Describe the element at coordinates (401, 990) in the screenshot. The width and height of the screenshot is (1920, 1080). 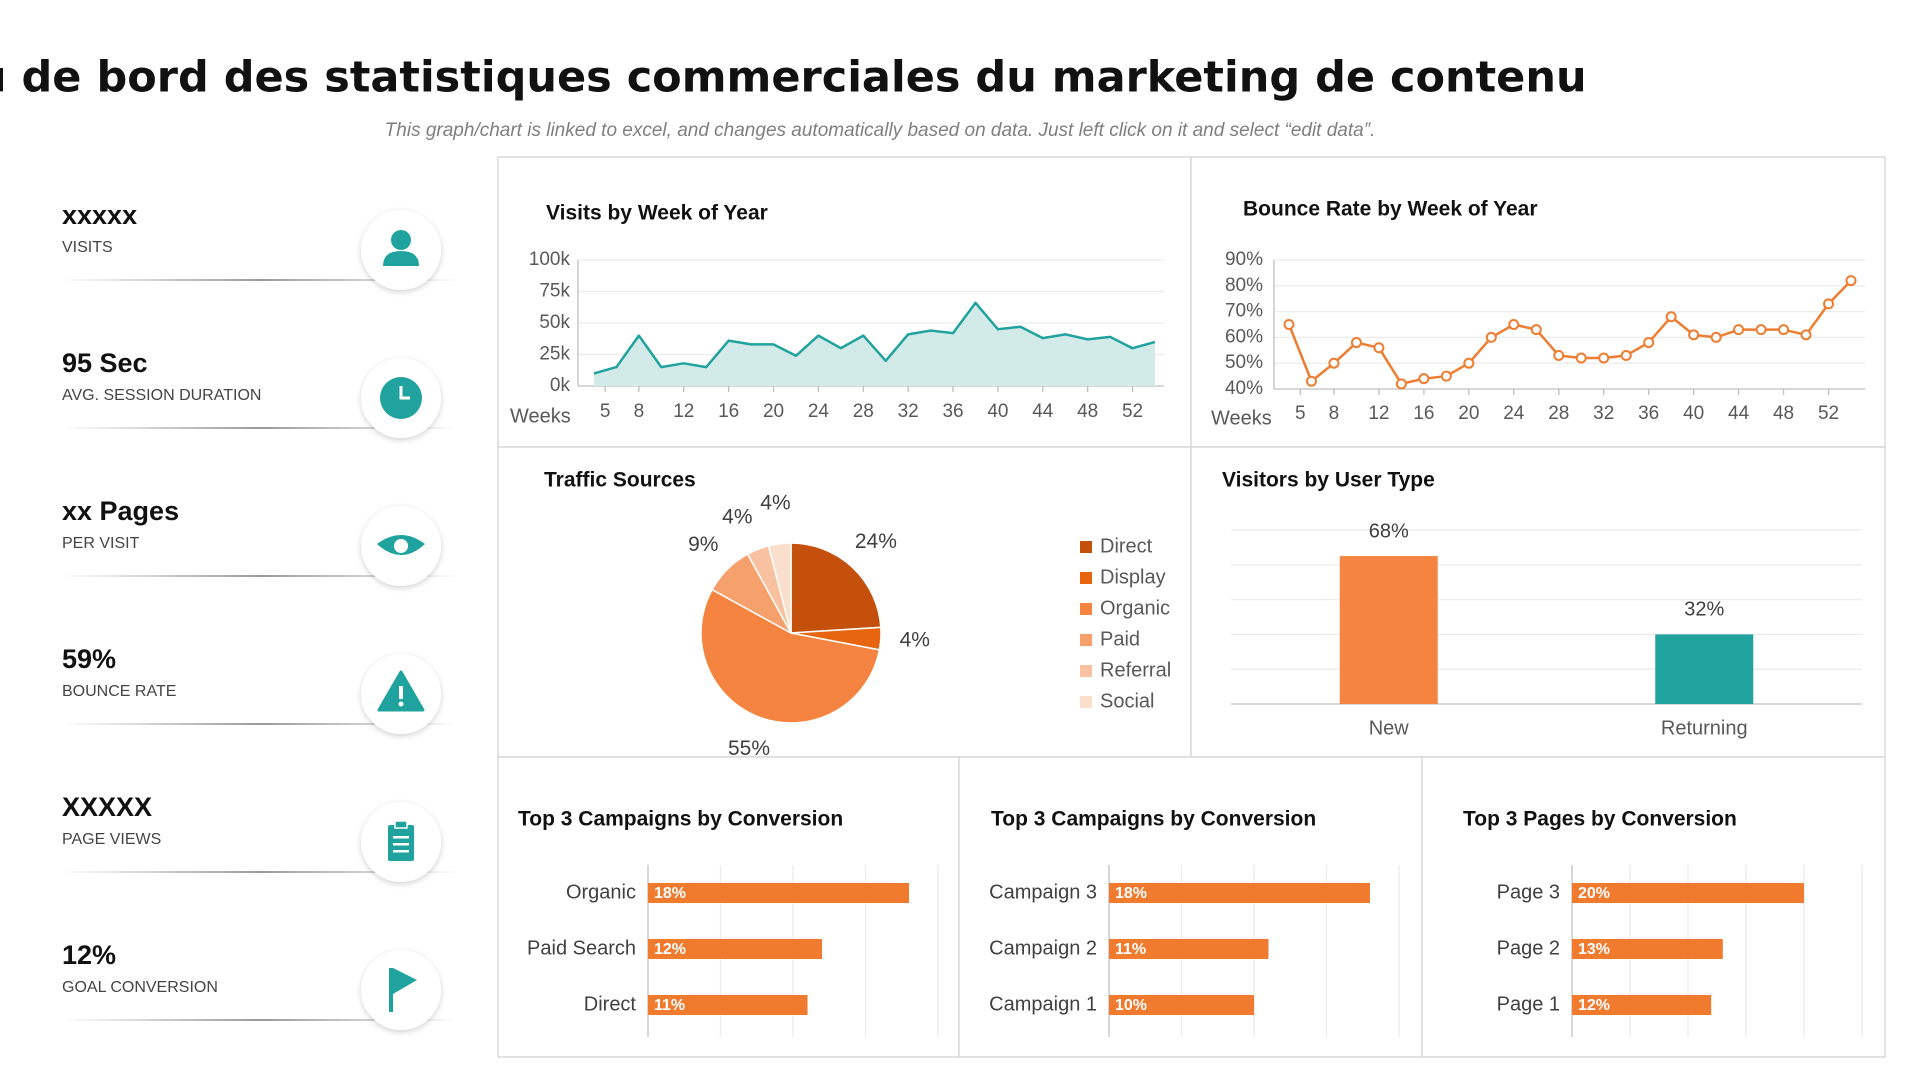
I see `kpi-icon-circle` at that location.